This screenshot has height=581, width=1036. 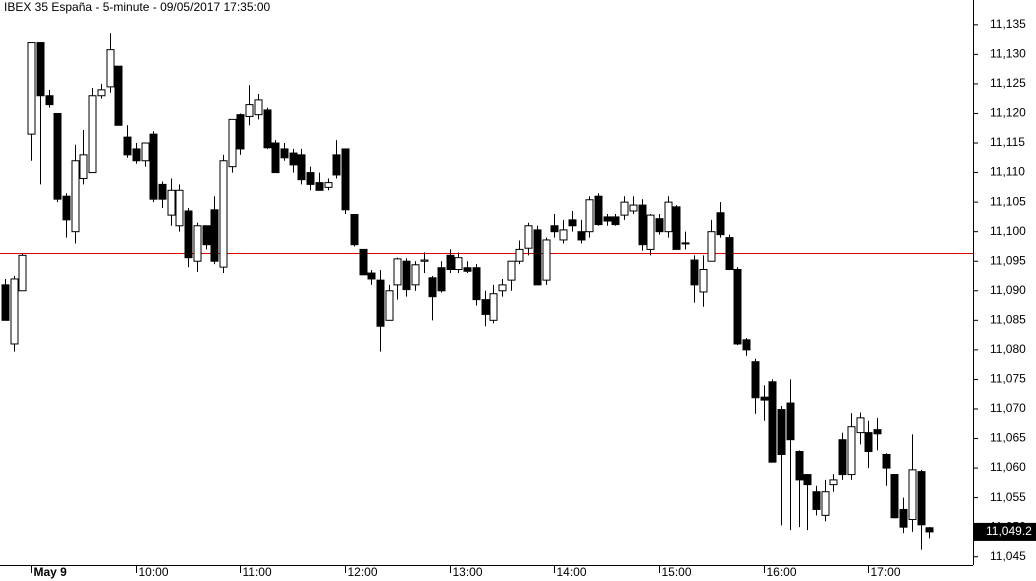 What do you see at coordinates (1008, 438) in the screenshot?
I see `y-tick-label: 11,065` at bounding box center [1008, 438].